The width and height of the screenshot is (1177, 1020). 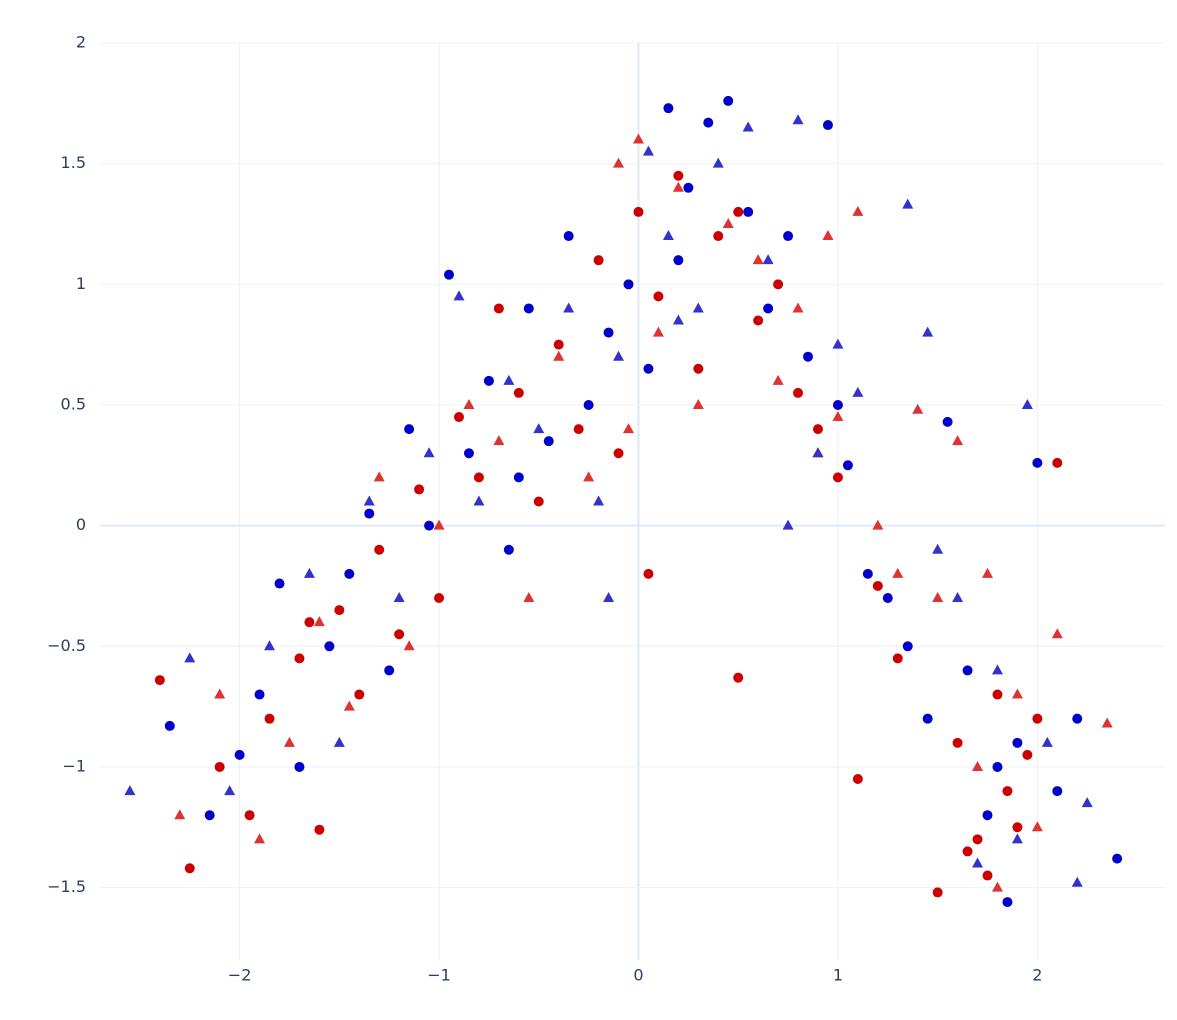 I want to click on x-tick-label: −2, so click(x=240, y=975).